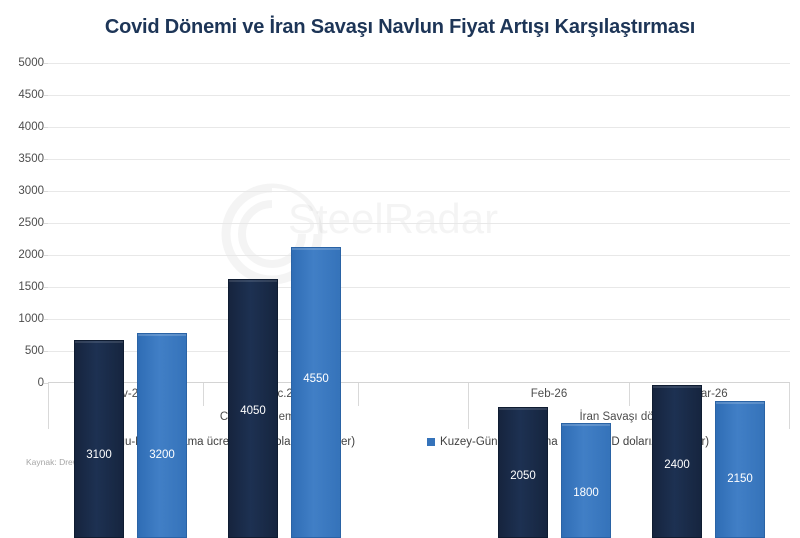 The width and height of the screenshot is (800, 538). Describe the element at coordinates (548, 394) in the screenshot. I see `x-tick-label-feb-26: Feb-26` at that location.